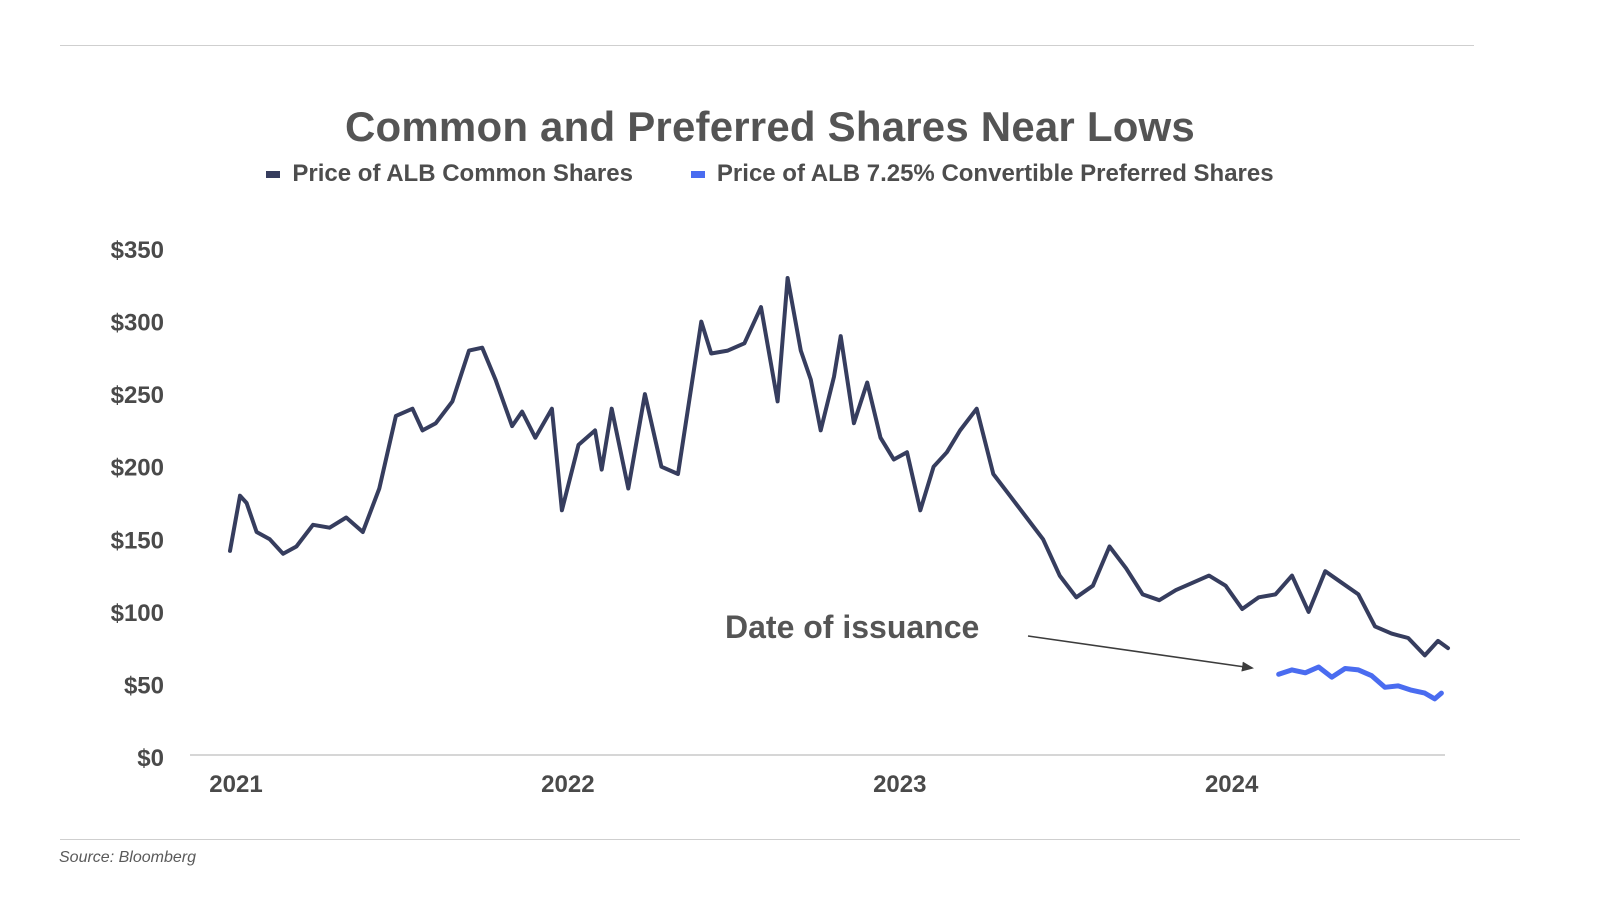 The height and width of the screenshot is (900, 1600). Describe the element at coordinates (899, 784) in the screenshot. I see `x-tick-label: 2023` at that location.